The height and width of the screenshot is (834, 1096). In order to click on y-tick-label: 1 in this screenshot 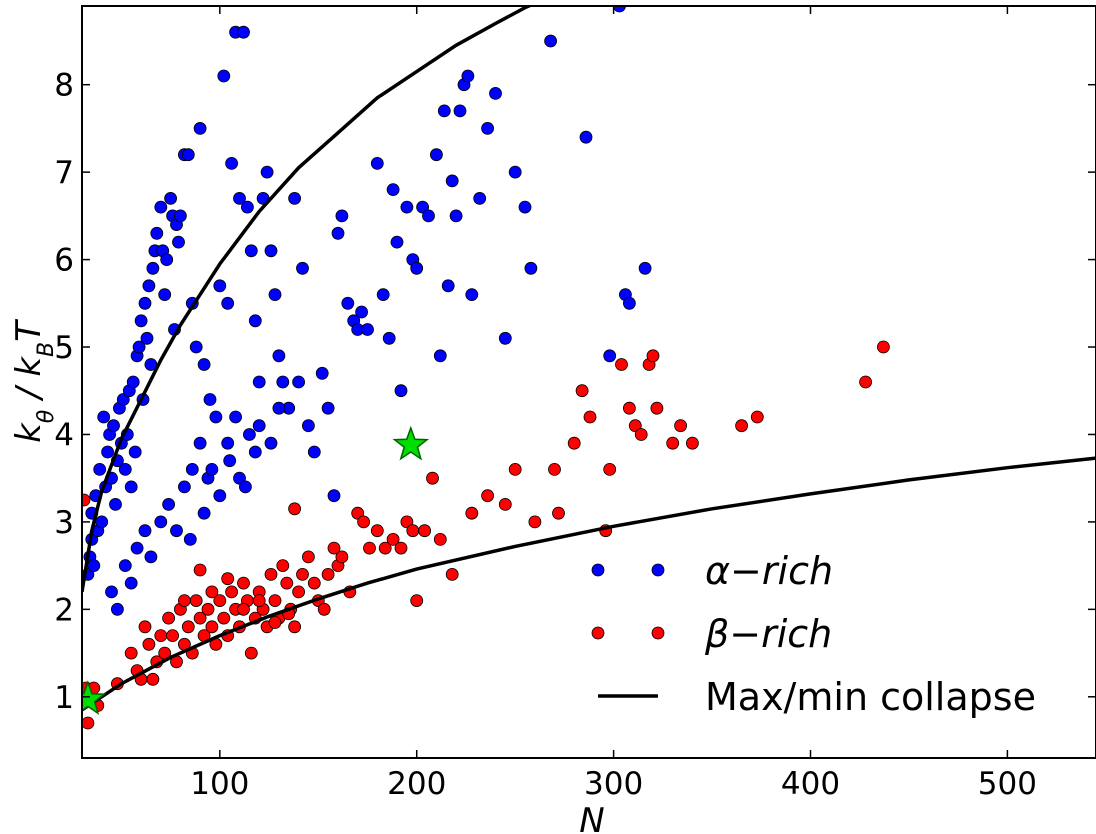, I will do `click(64, 698)`.